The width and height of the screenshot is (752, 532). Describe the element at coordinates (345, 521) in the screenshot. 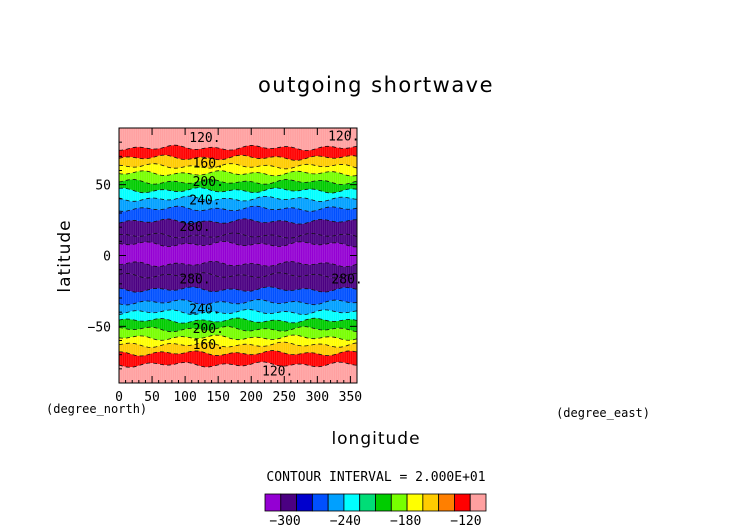

I see `colorbar-tick-label: −240` at that location.